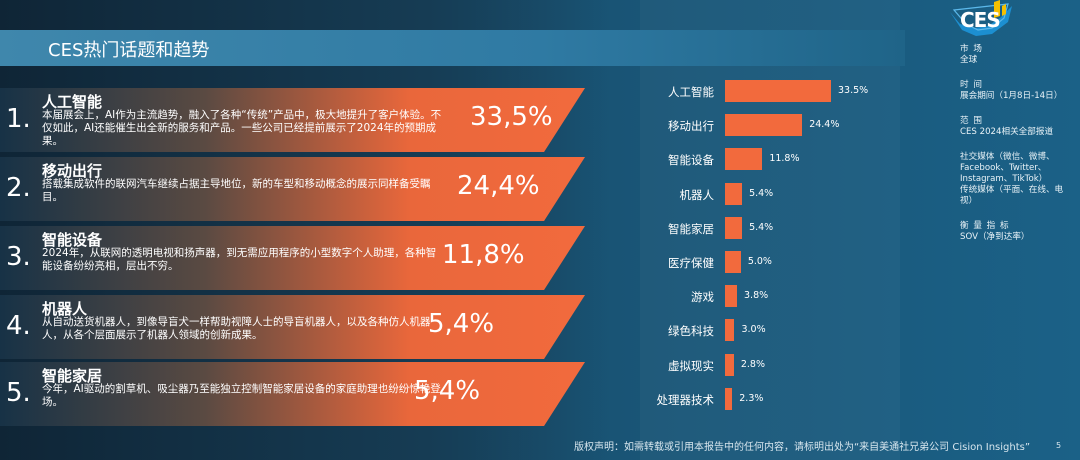 The height and width of the screenshot is (460, 1080). I want to click on bar-category-label: 智能家居, so click(691, 228).